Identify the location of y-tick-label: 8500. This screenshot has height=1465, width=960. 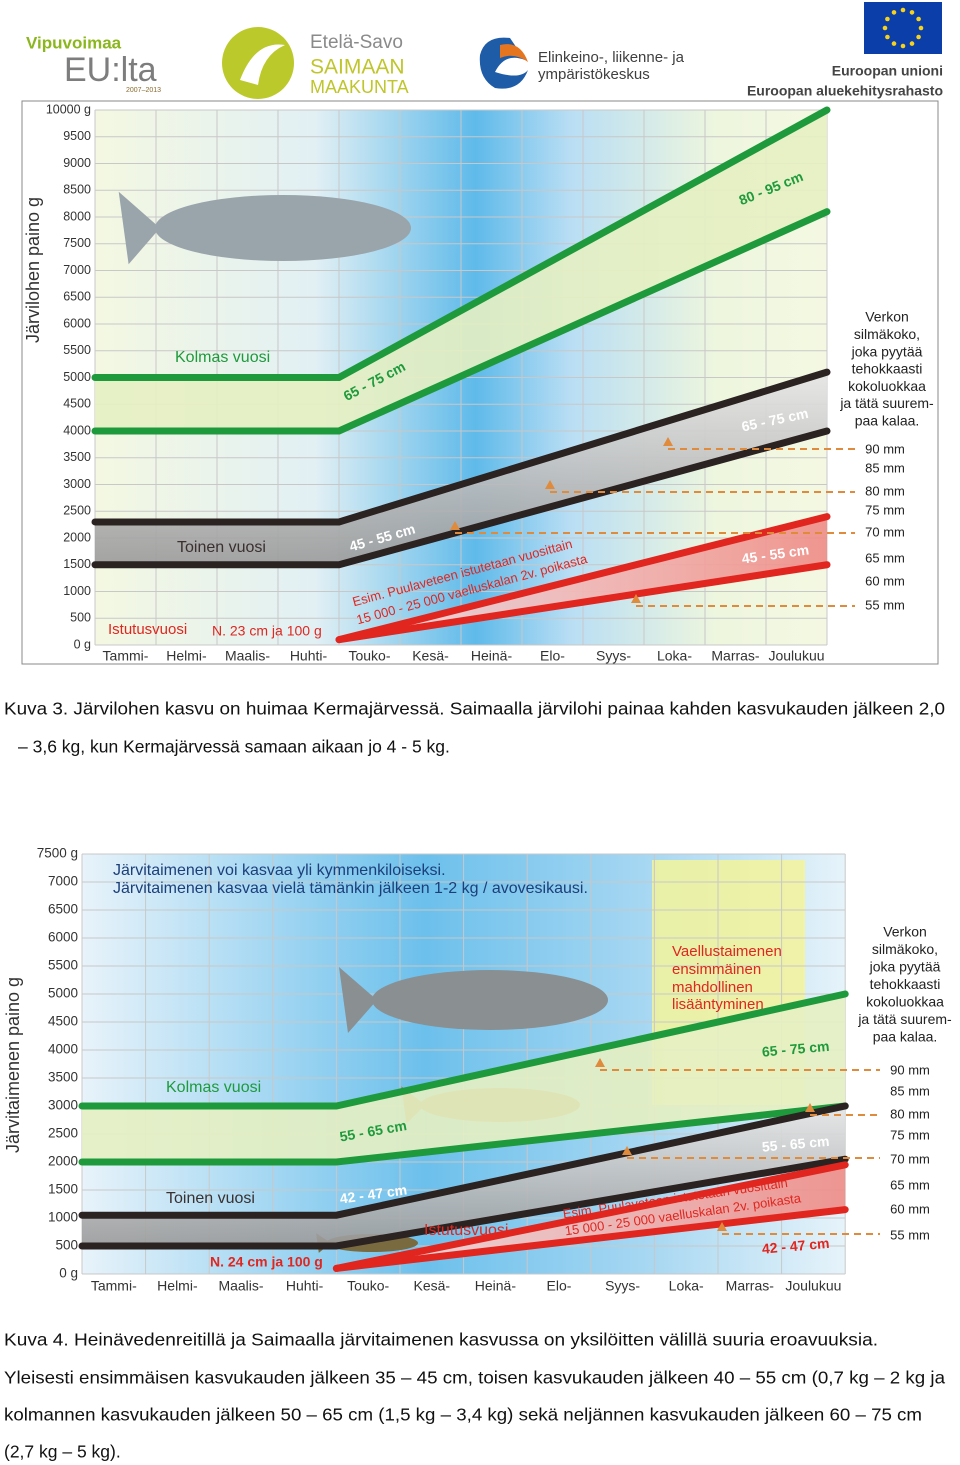
(77, 190).